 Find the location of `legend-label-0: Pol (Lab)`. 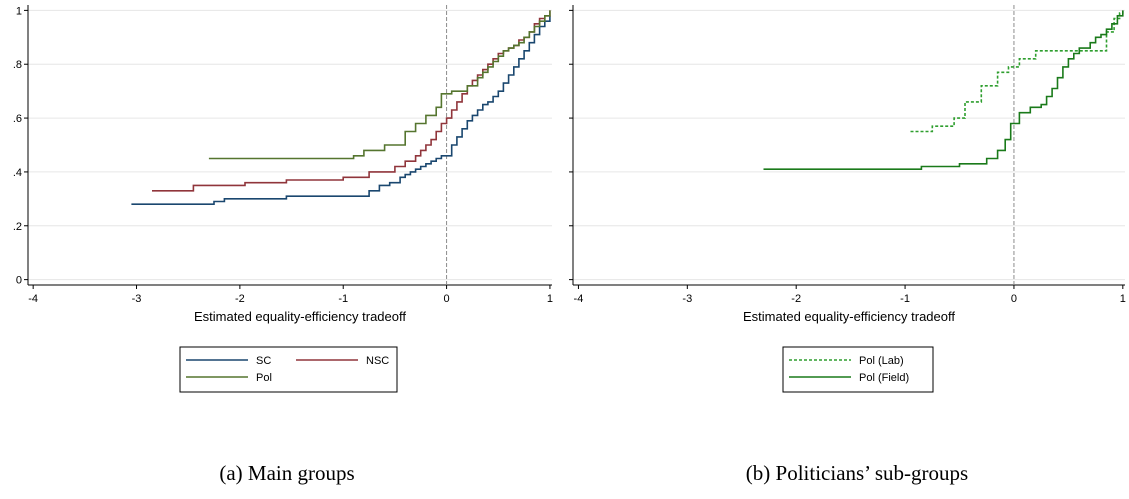

legend-label-0: Pol (Lab) is located at coordinates (881, 361).